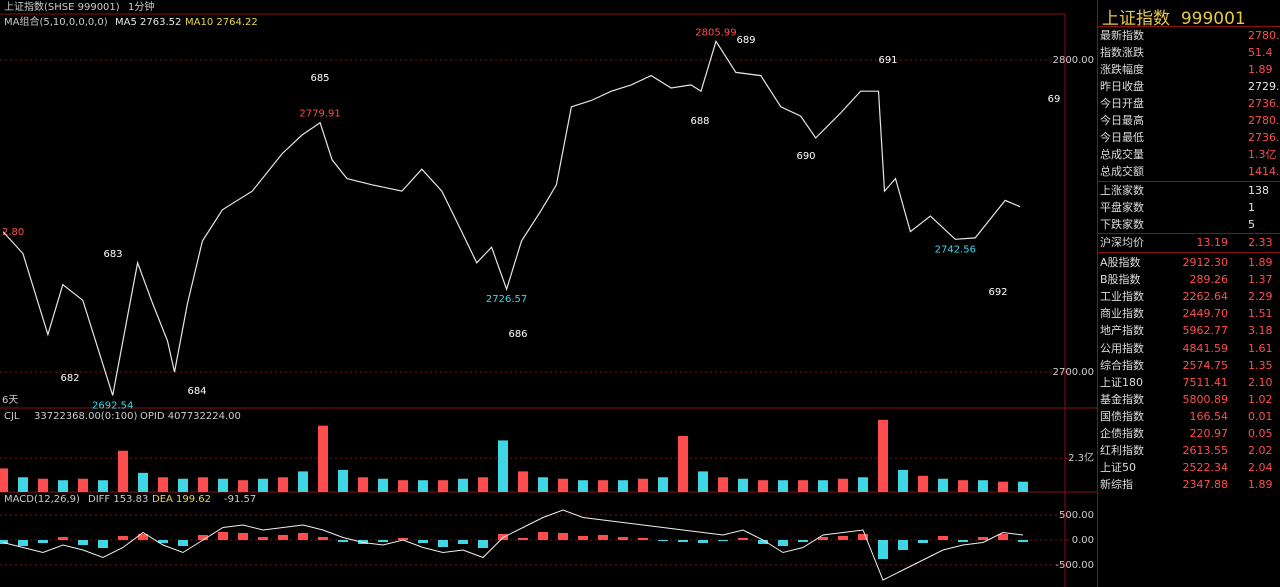 The width and height of the screenshot is (1280, 587). I want to click on row-label: 下跌家数, so click(1122, 224).